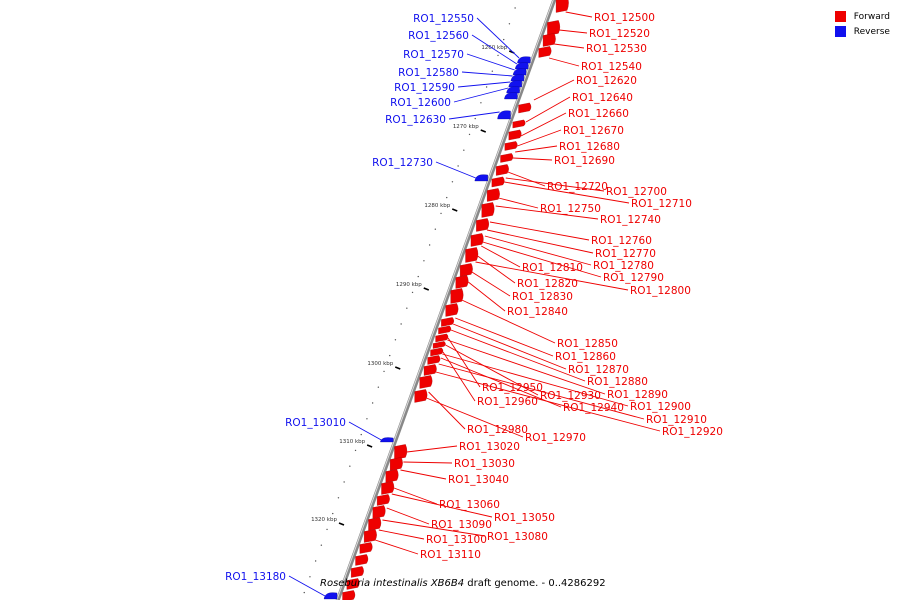 The height and width of the screenshot is (600, 900). What do you see at coordinates (619, 34) in the screenshot?
I see `forward-gene-label: RO1_12520` at bounding box center [619, 34].